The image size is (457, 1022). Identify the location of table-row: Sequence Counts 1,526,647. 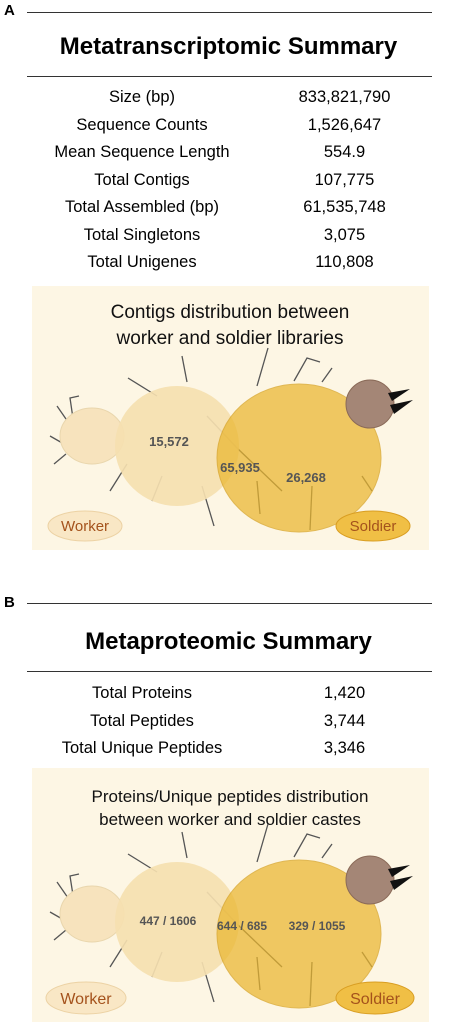
(229, 126).